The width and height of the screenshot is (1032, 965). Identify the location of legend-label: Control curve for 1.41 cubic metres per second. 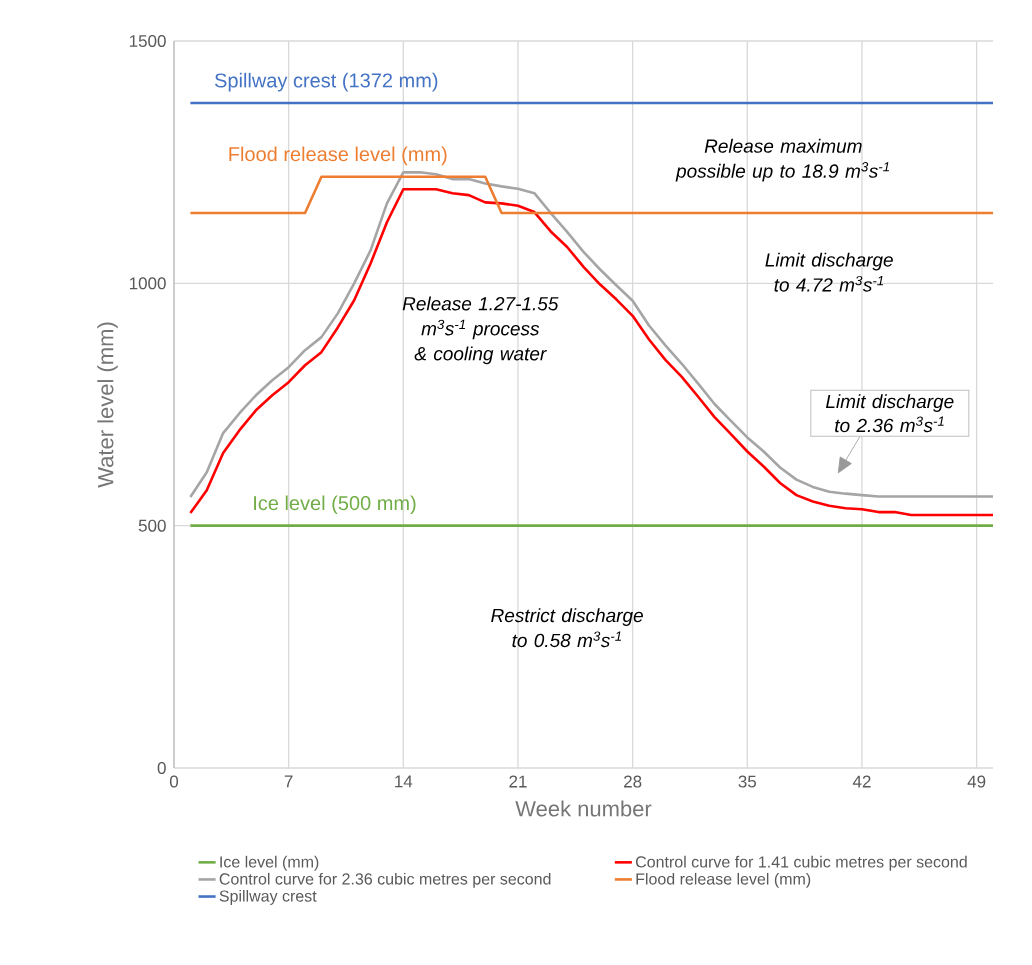
(801, 863).